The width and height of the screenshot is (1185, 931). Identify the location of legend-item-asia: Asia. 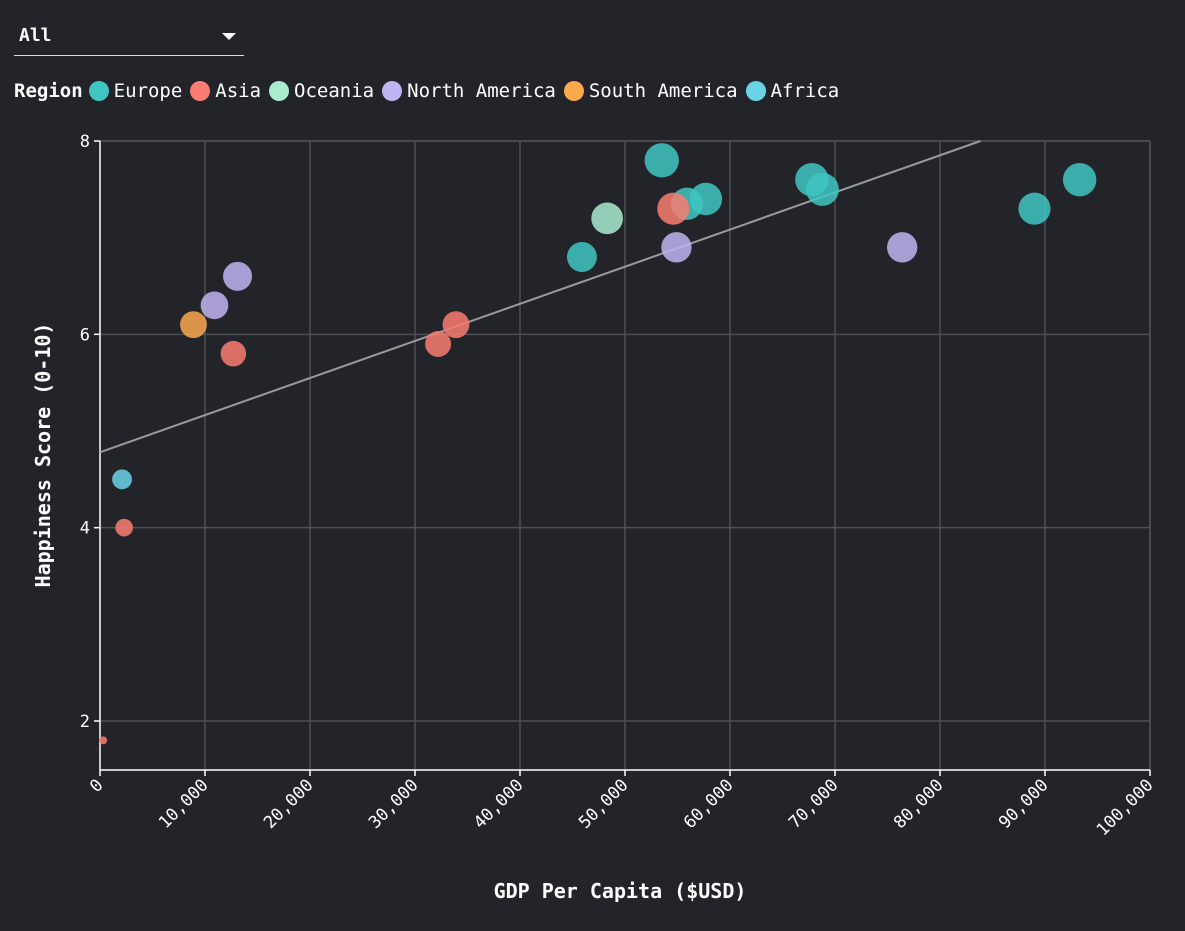
(225, 91).